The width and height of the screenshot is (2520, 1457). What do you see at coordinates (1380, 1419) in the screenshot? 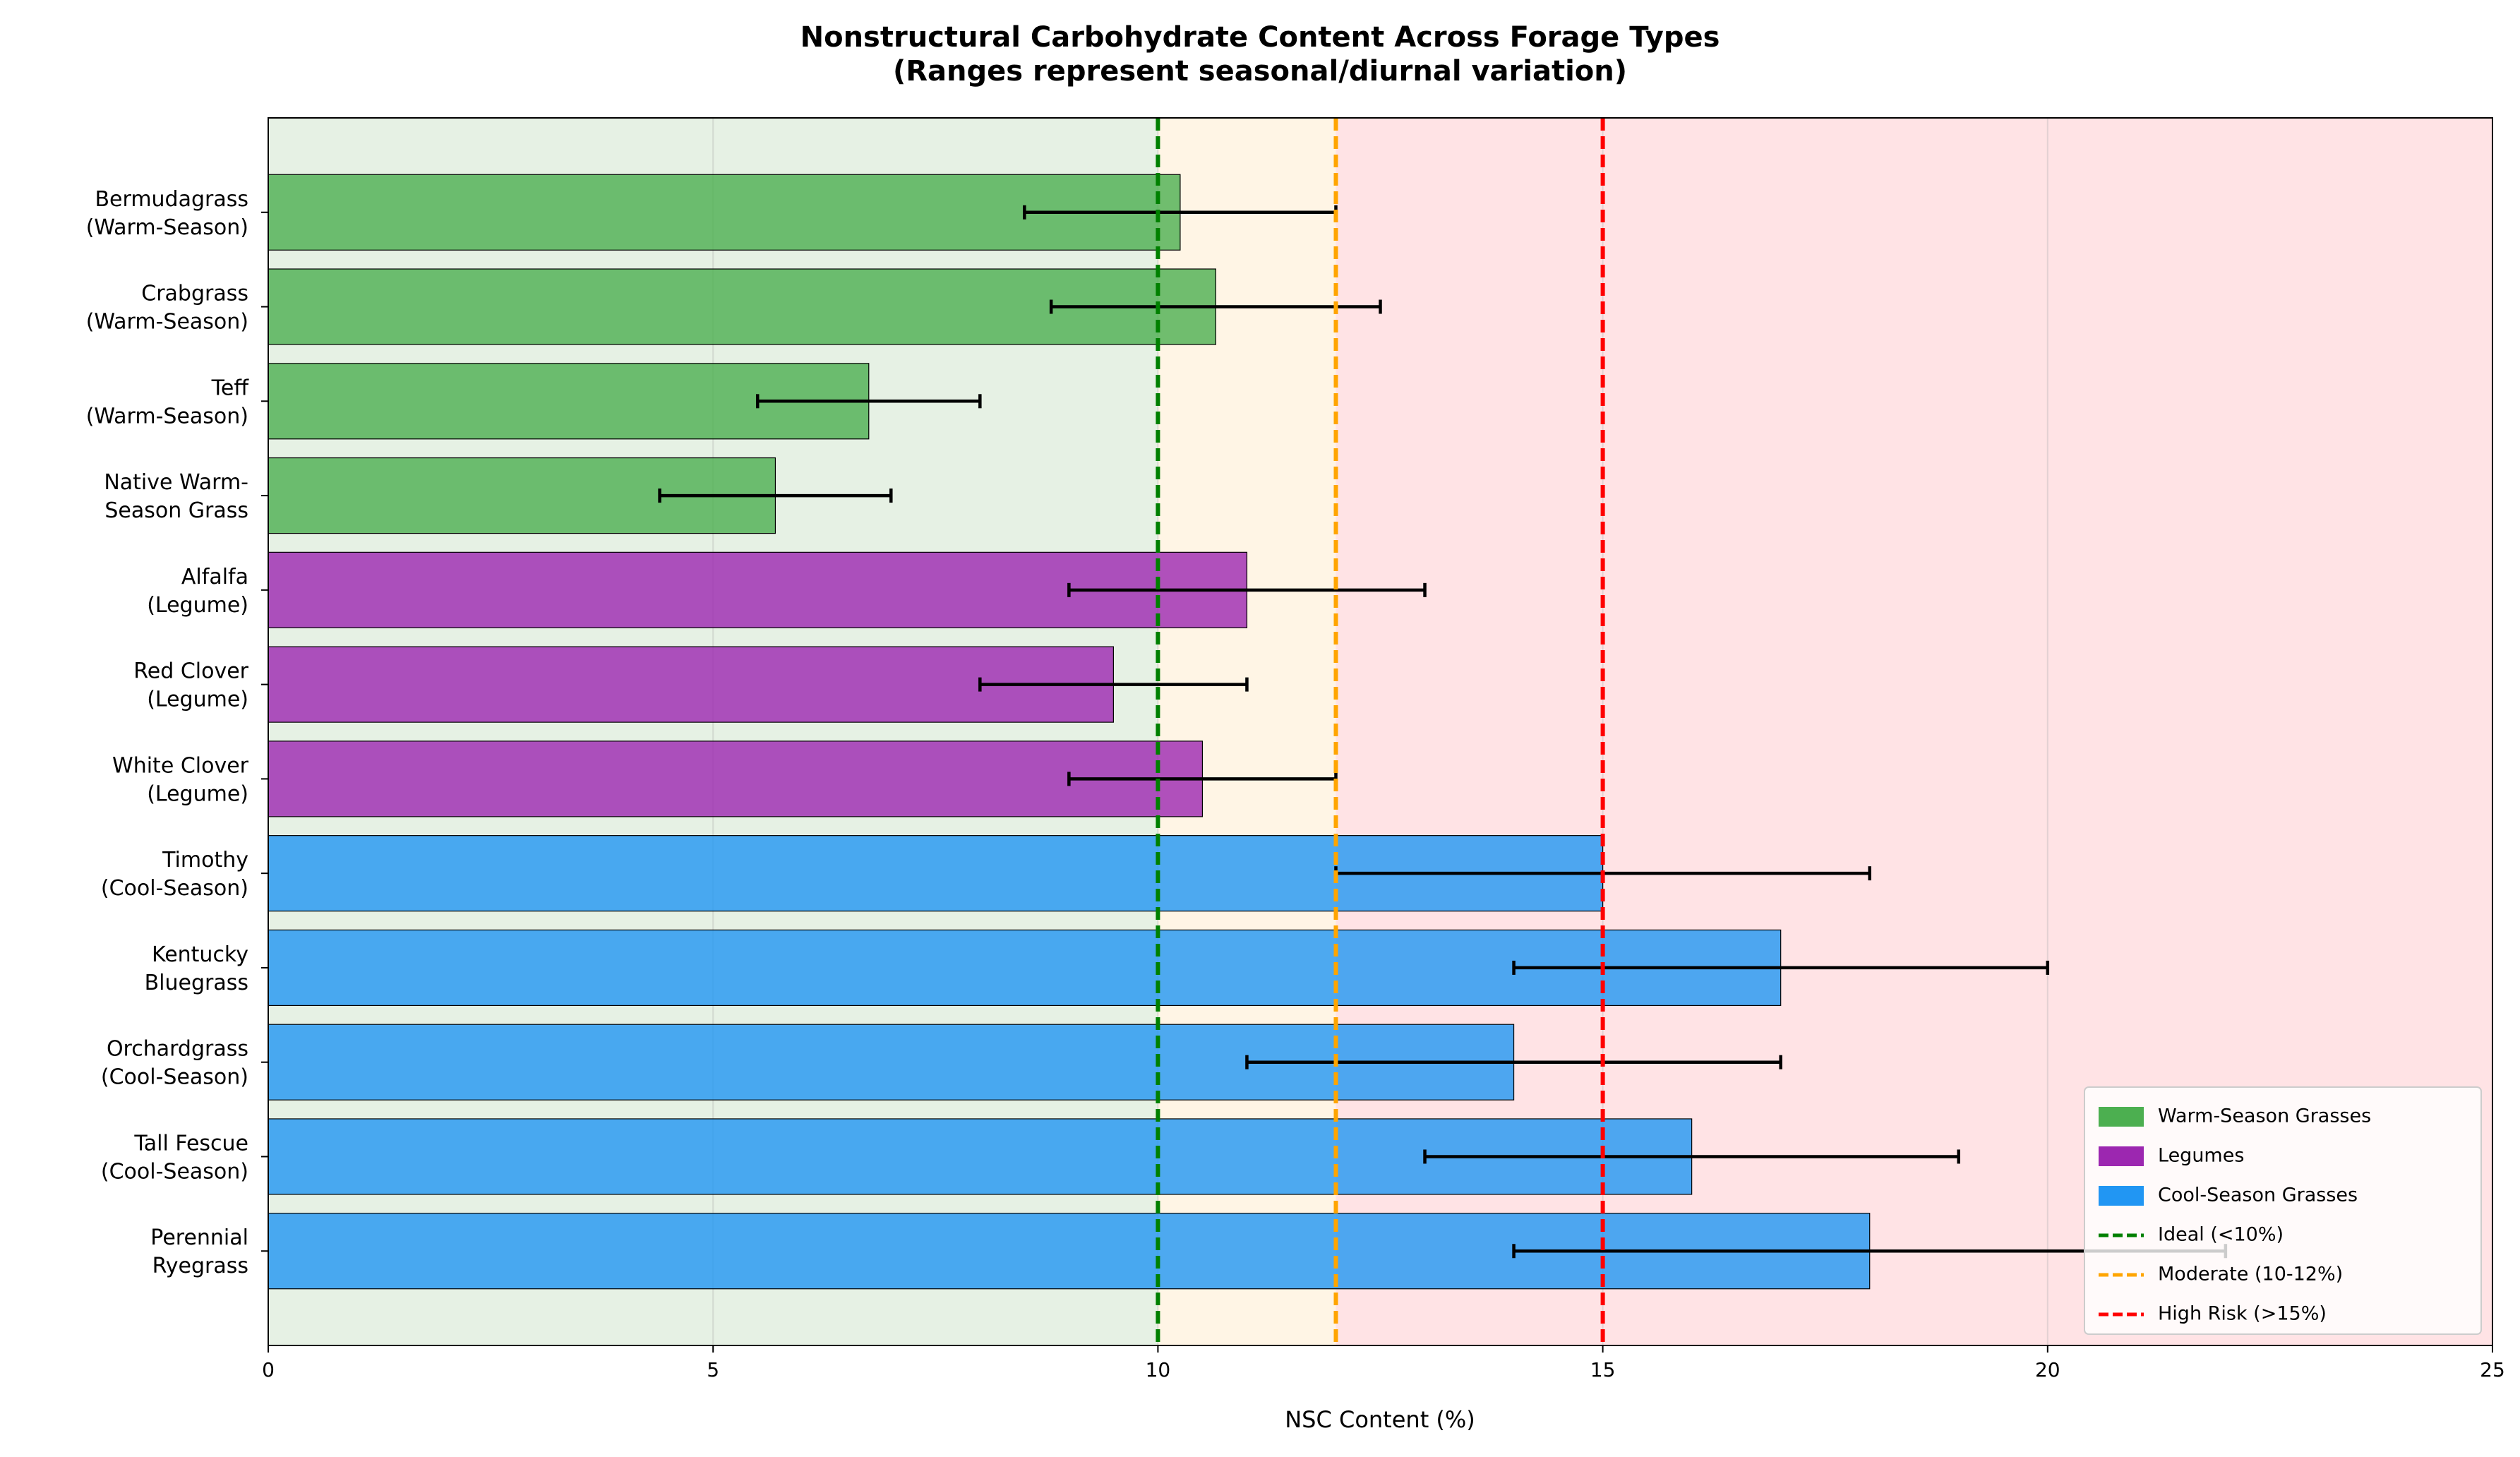
I see `x-axis-label: NSC Content (%)` at bounding box center [1380, 1419].